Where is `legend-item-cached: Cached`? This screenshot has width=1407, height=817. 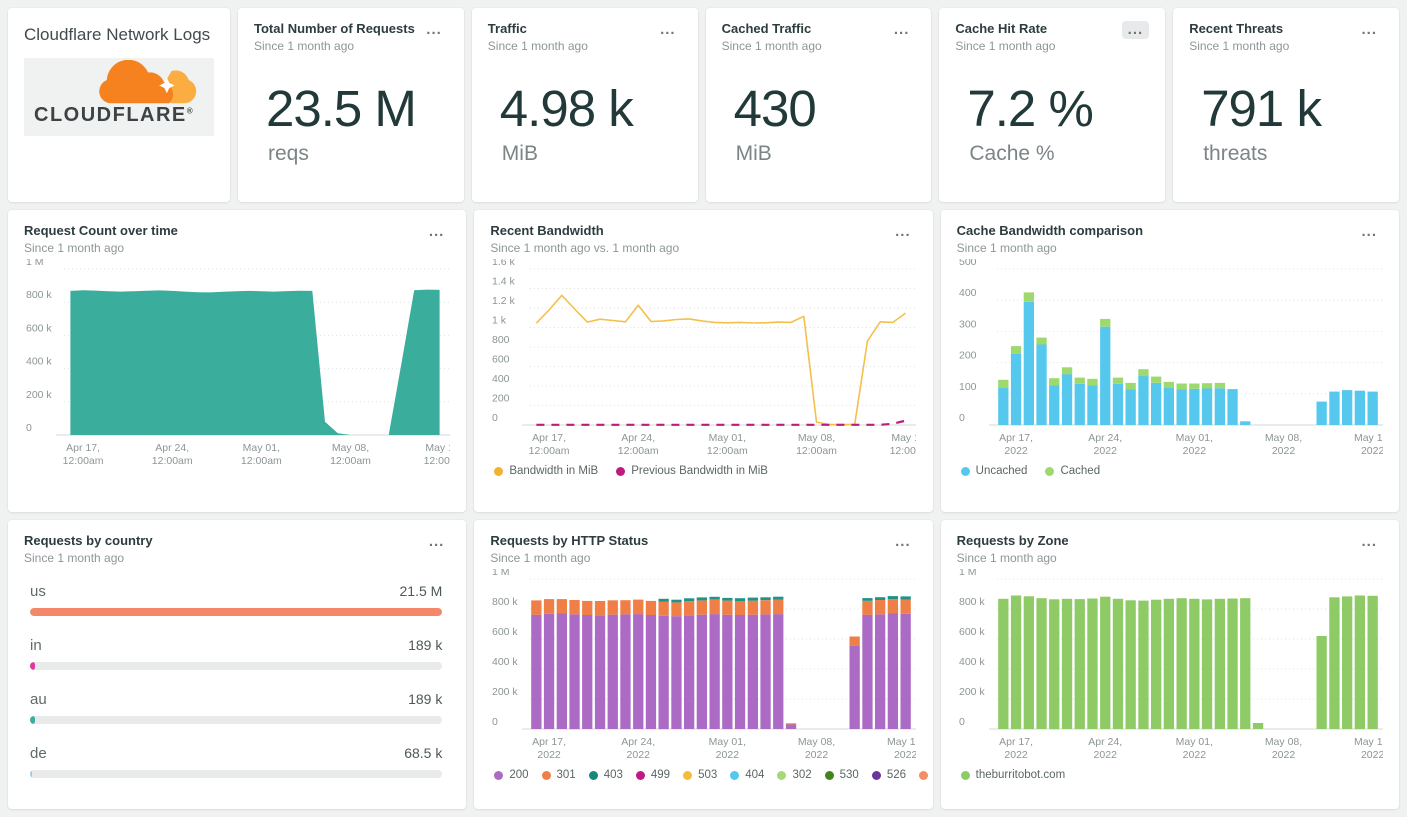 legend-item-cached: Cached is located at coordinates (1072, 471).